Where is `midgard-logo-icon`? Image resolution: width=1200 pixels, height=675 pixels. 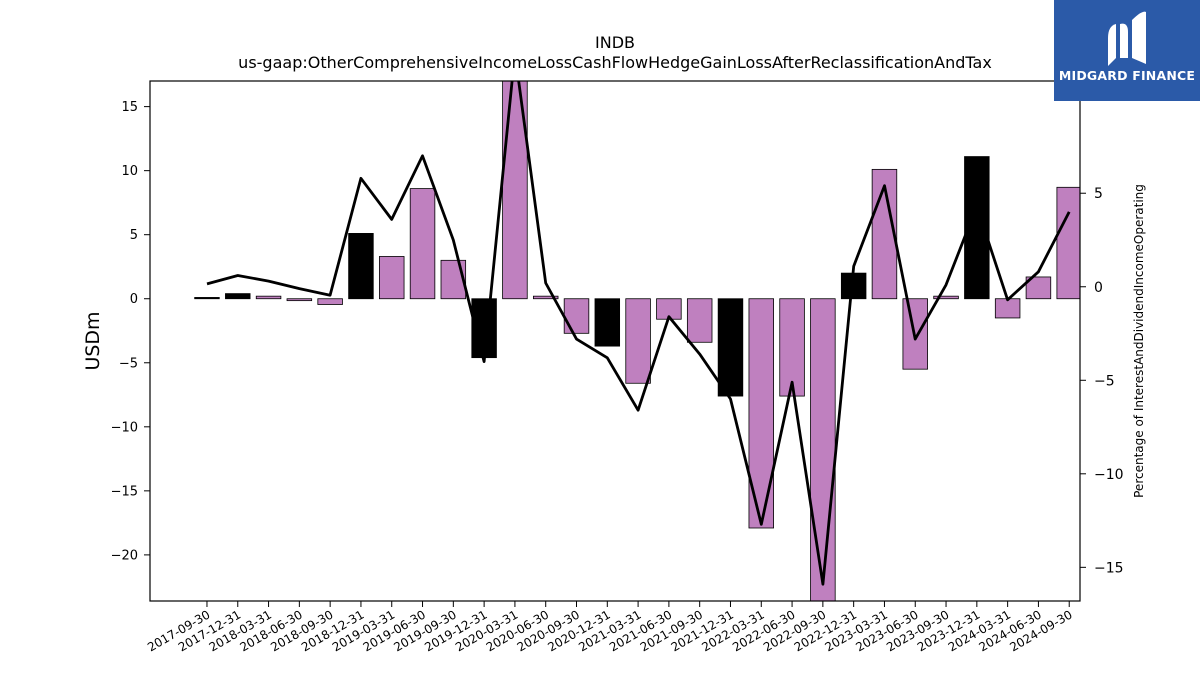 midgard-logo-icon is located at coordinates (1127, 38).